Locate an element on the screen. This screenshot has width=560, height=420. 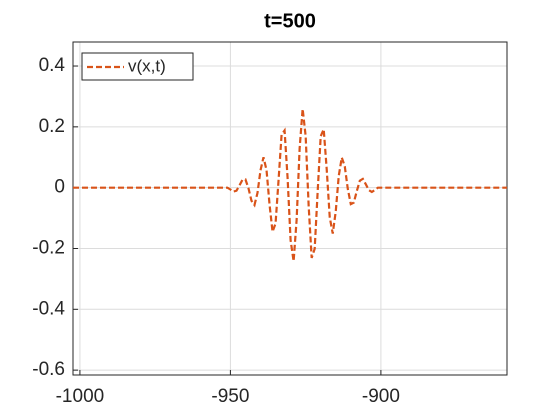
x-tick-label: -1000 is located at coordinates (80, 396).